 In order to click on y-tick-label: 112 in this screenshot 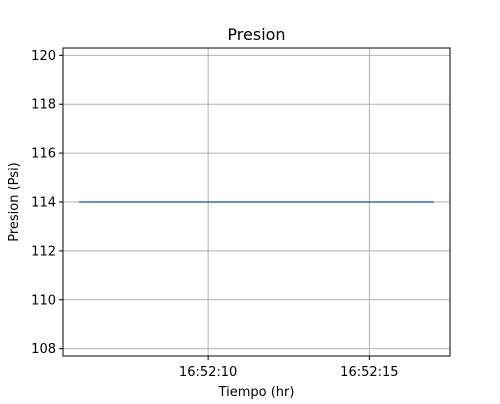, I will do `click(43, 251)`.